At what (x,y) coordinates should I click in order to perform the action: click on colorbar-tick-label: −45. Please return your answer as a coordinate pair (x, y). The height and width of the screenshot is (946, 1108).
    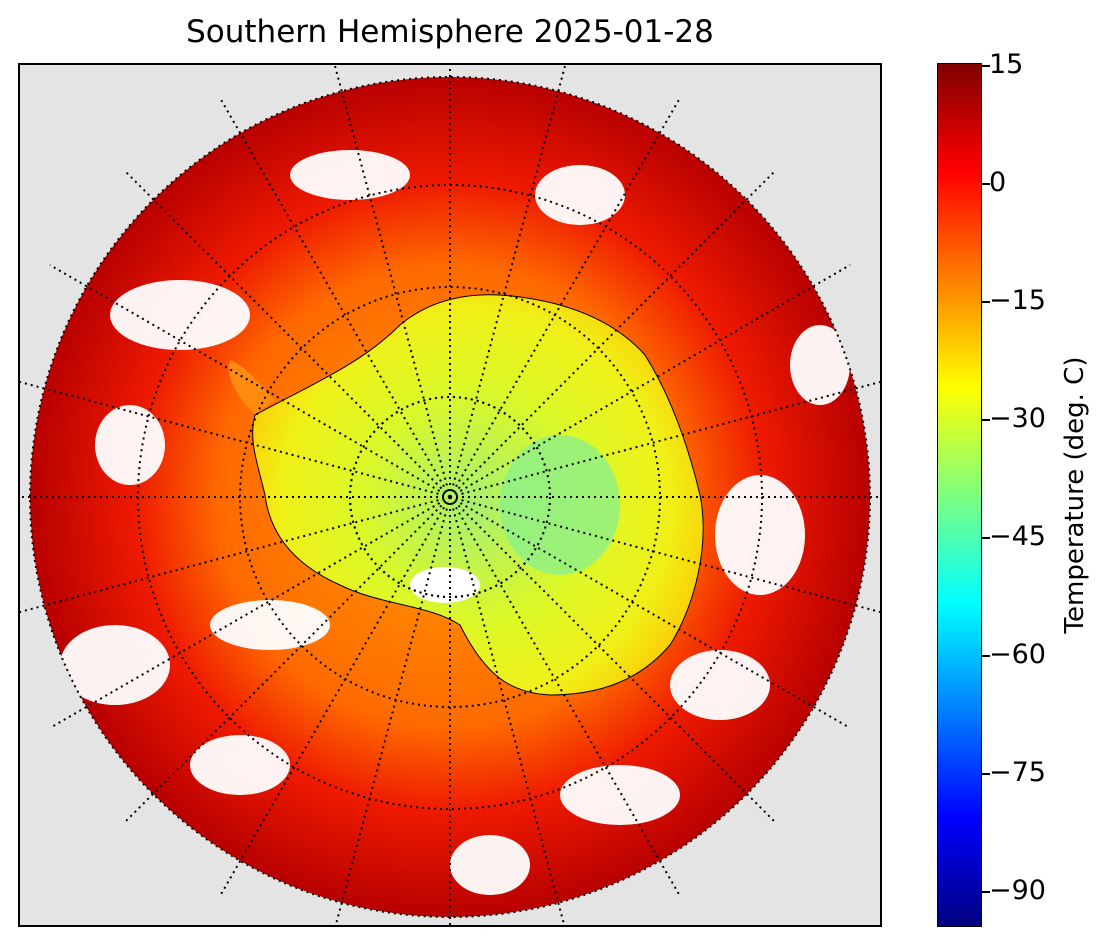
    Looking at the image, I should click on (1017, 536).